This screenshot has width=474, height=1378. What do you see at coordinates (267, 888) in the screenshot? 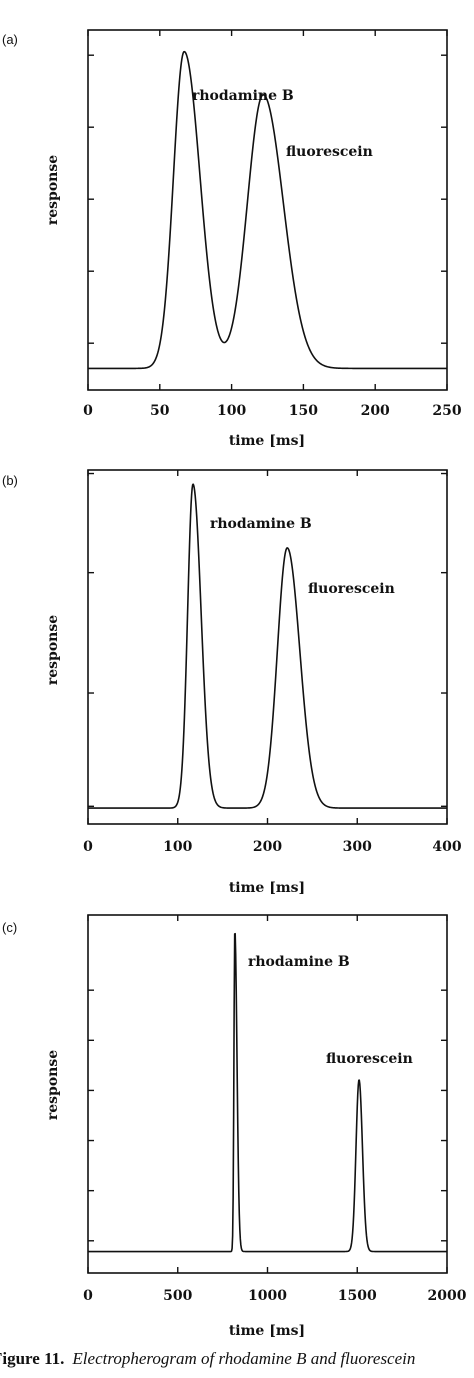
I see `x-axis-label-b: time [ms]` at bounding box center [267, 888].